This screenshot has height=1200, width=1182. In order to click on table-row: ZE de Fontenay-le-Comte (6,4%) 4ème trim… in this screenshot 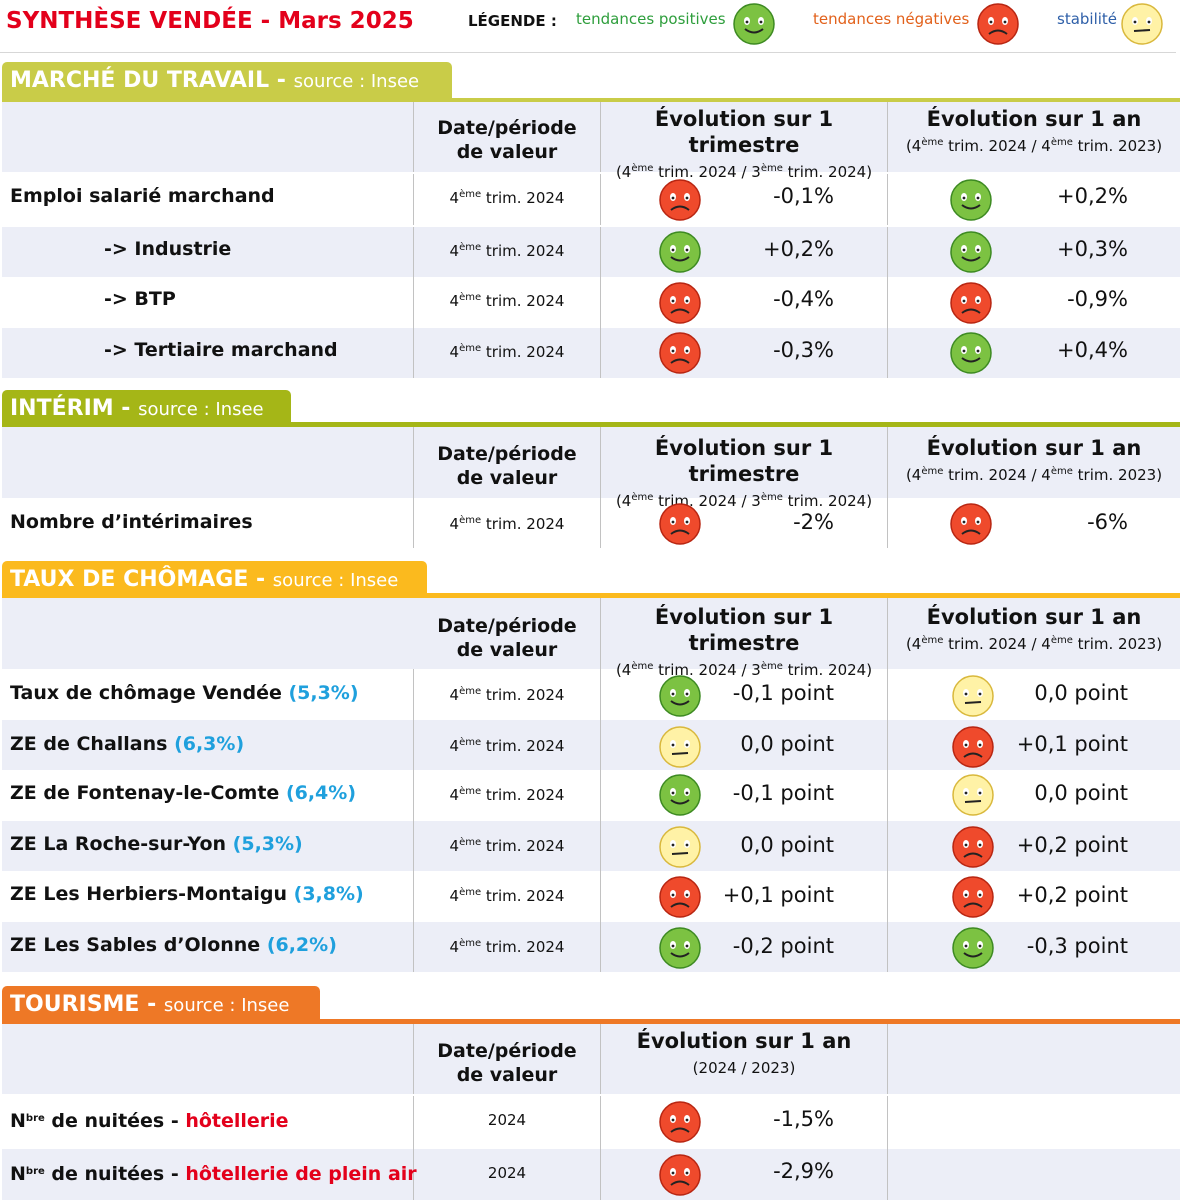, I will do `click(591, 795)`.